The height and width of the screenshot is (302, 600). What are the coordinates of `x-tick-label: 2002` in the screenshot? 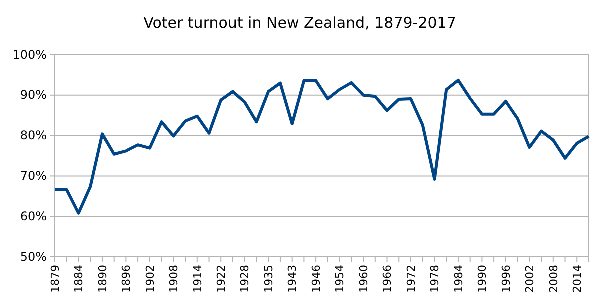 It's located at (530, 279).